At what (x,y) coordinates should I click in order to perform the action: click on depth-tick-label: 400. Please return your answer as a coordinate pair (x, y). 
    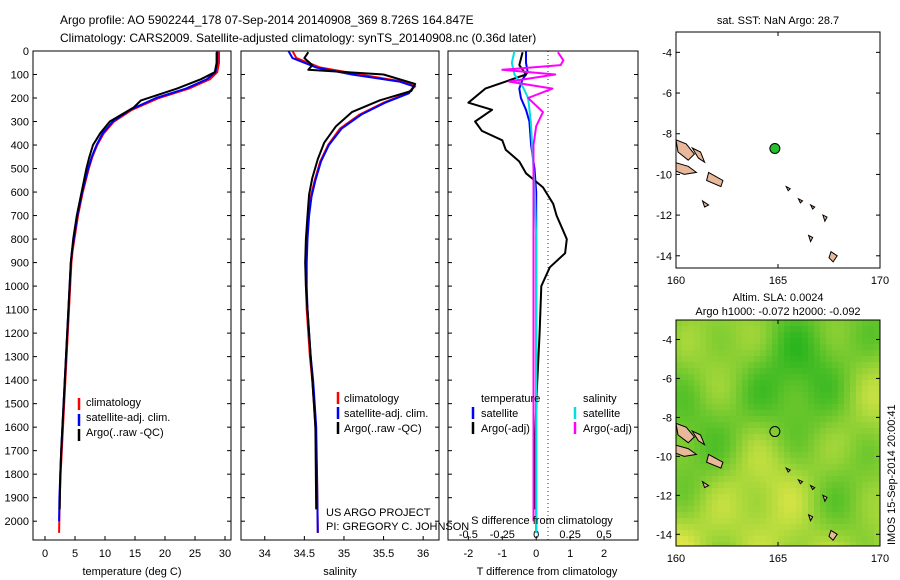
    Looking at the image, I should click on (20, 146).